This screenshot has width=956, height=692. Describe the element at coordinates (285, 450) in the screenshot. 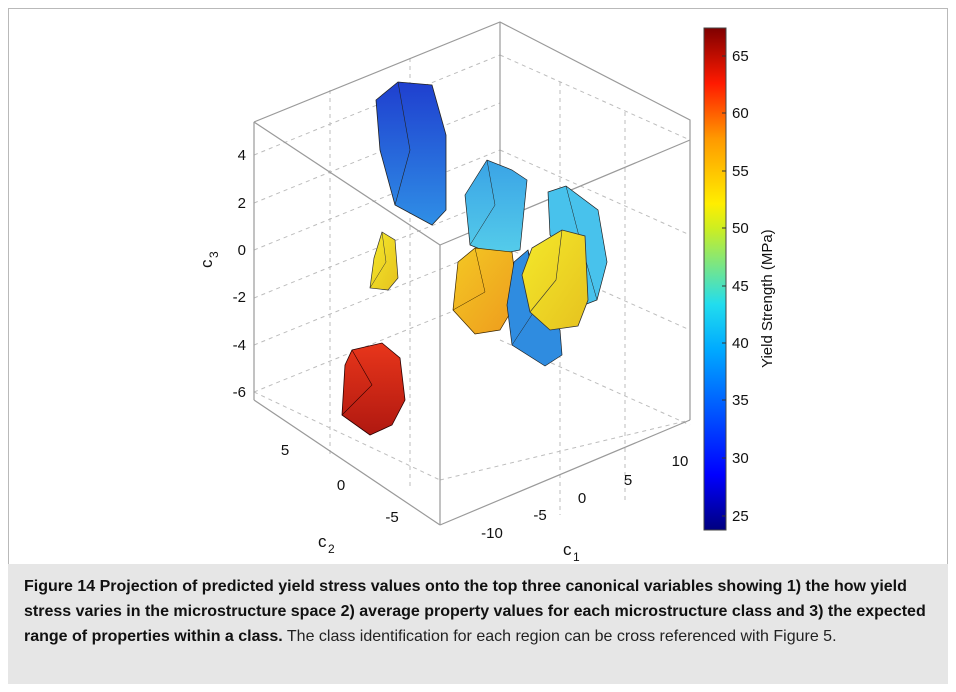

I see `c2-tick: 5` at that location.